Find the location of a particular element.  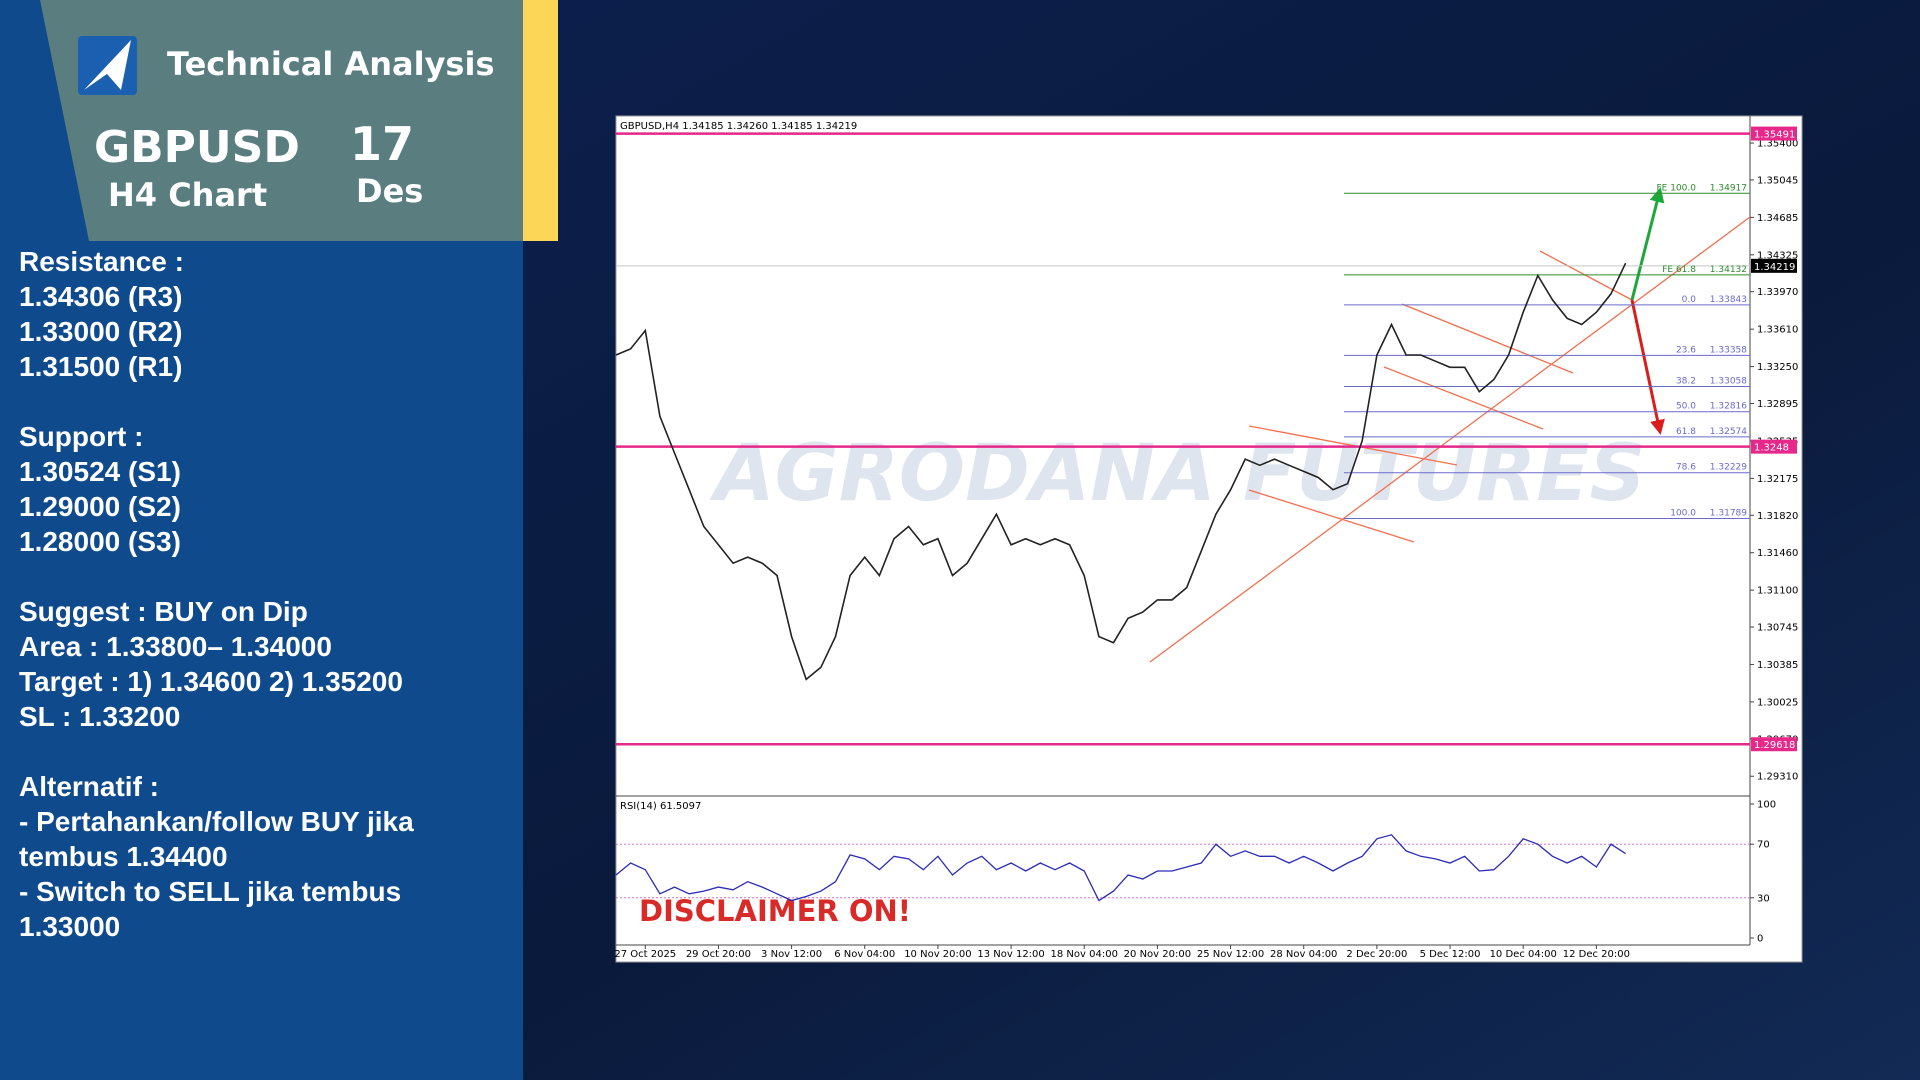

y-tick-label: 1.29310 is located at coordinates (1777, 777).